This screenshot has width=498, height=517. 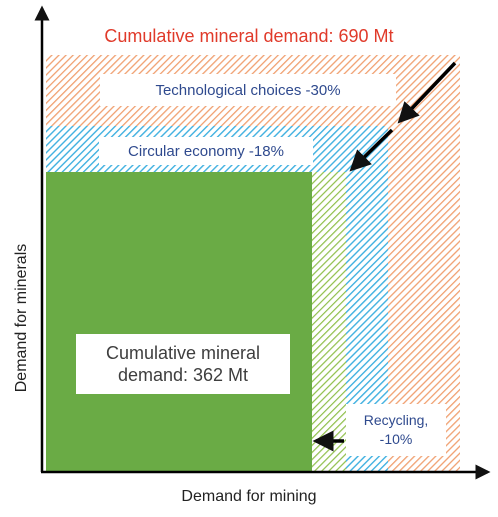 I want to click on reduction-arrow-tech, so click(x=427, y=92).